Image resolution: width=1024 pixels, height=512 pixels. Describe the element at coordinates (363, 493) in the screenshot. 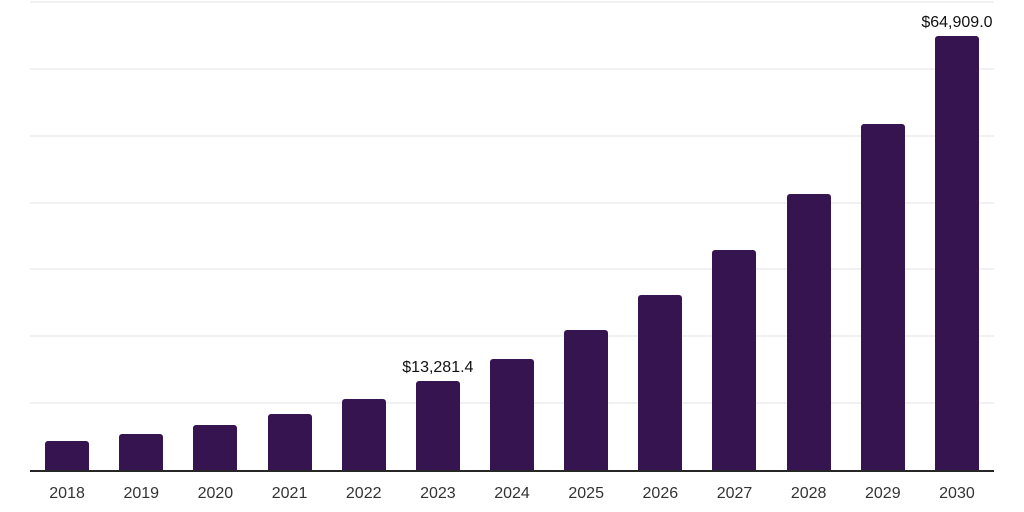

I see `x-tick-2022: 2022` at that location.